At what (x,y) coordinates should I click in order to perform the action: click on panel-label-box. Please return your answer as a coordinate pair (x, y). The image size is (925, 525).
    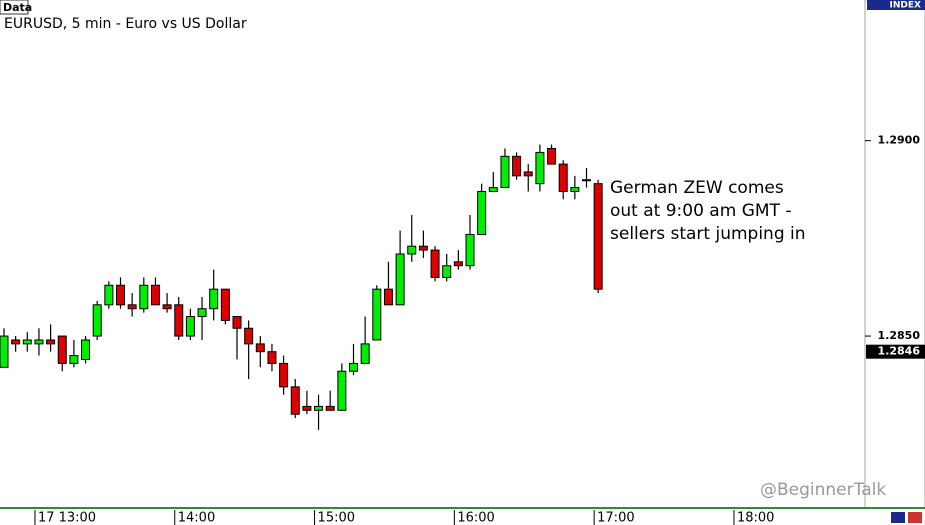
    Looking at the image, I should click on (14, 7).